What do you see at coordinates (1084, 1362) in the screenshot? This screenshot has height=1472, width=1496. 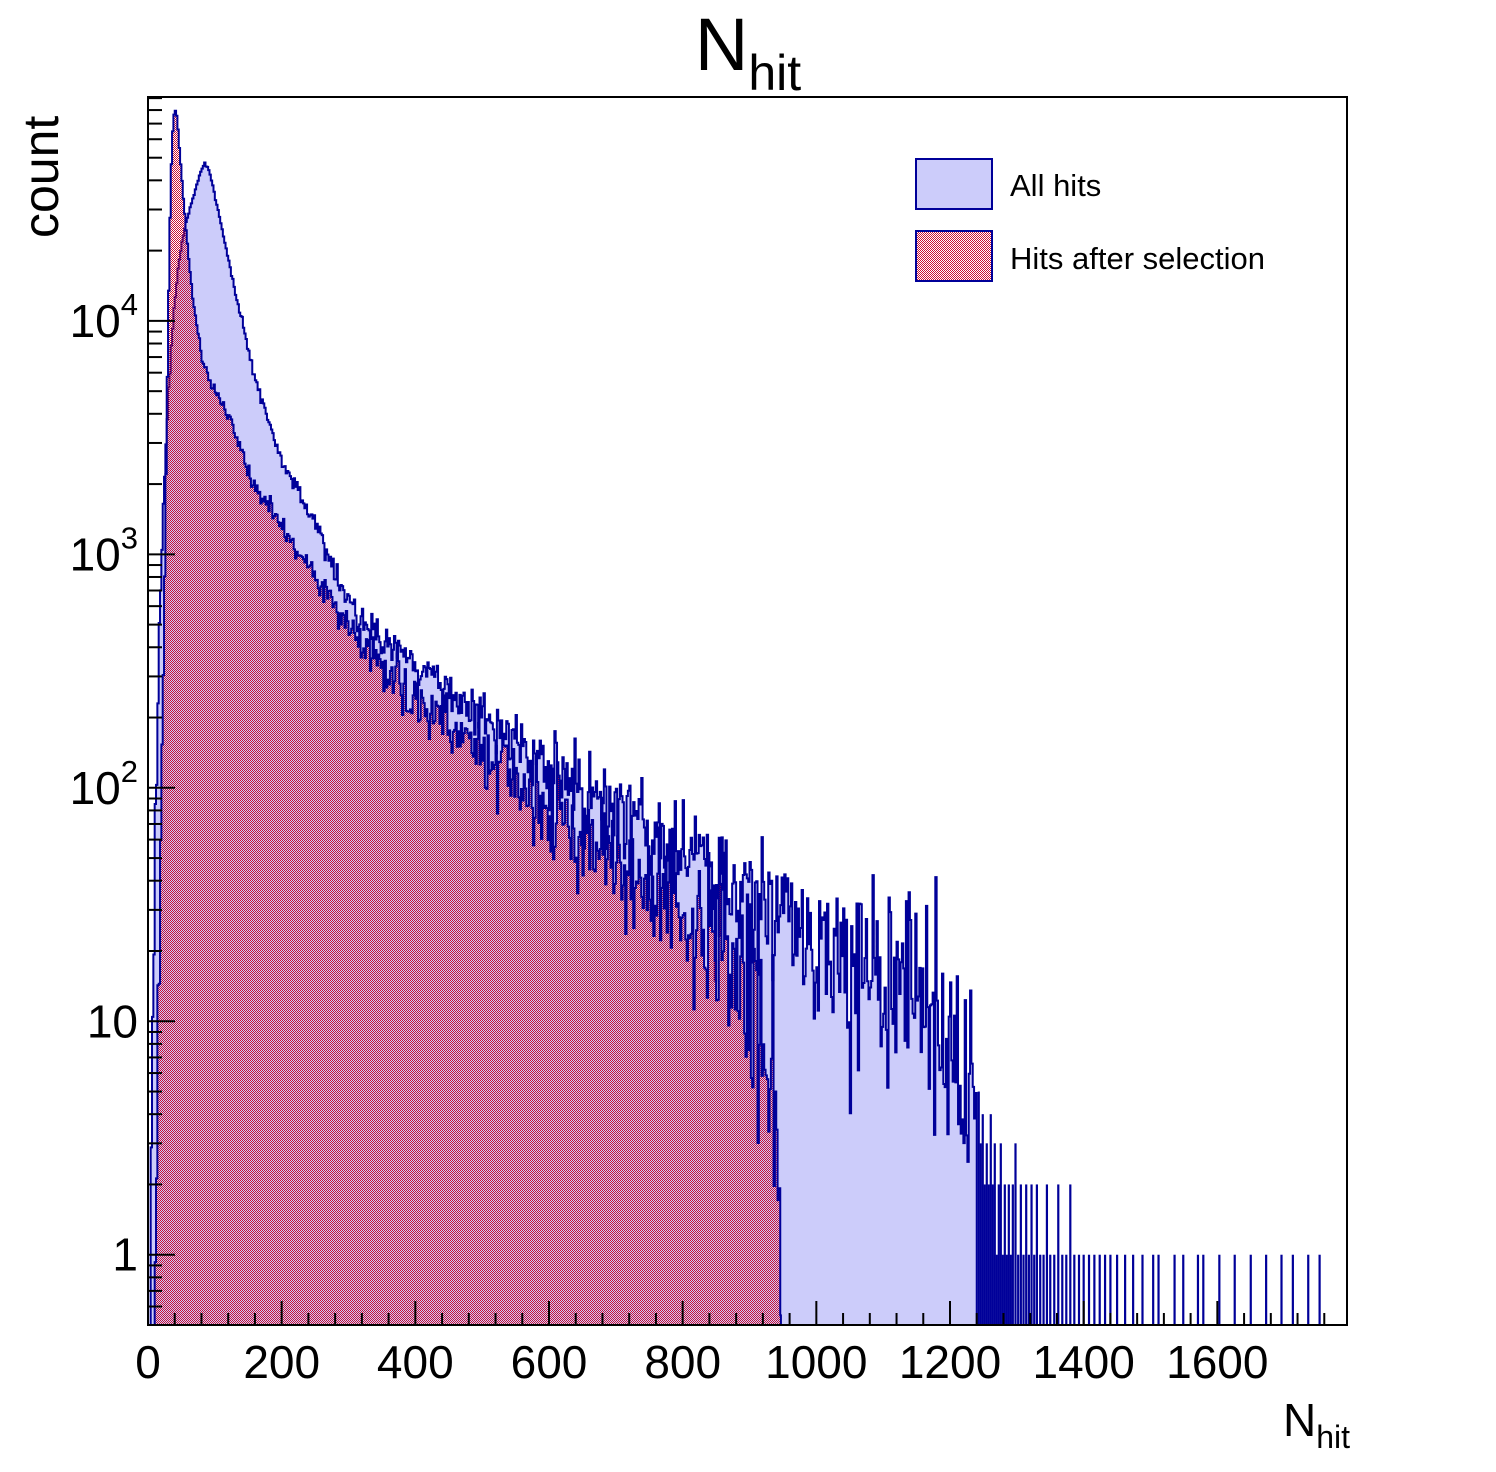 I see `svg-text: 1400` at bounding box center [1084, 1362].